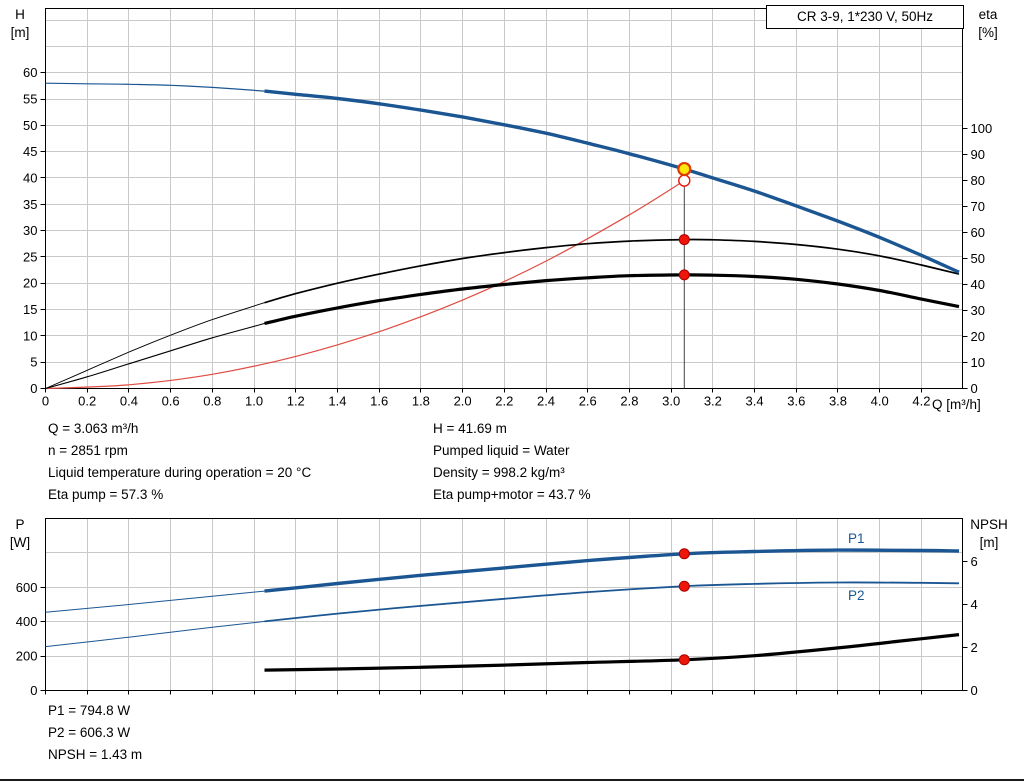 This screenshot has height=781, width=1024. Describe the element at coordinates (982, 128) in the screenshot. I see `right-tick-label: 100` at that location.